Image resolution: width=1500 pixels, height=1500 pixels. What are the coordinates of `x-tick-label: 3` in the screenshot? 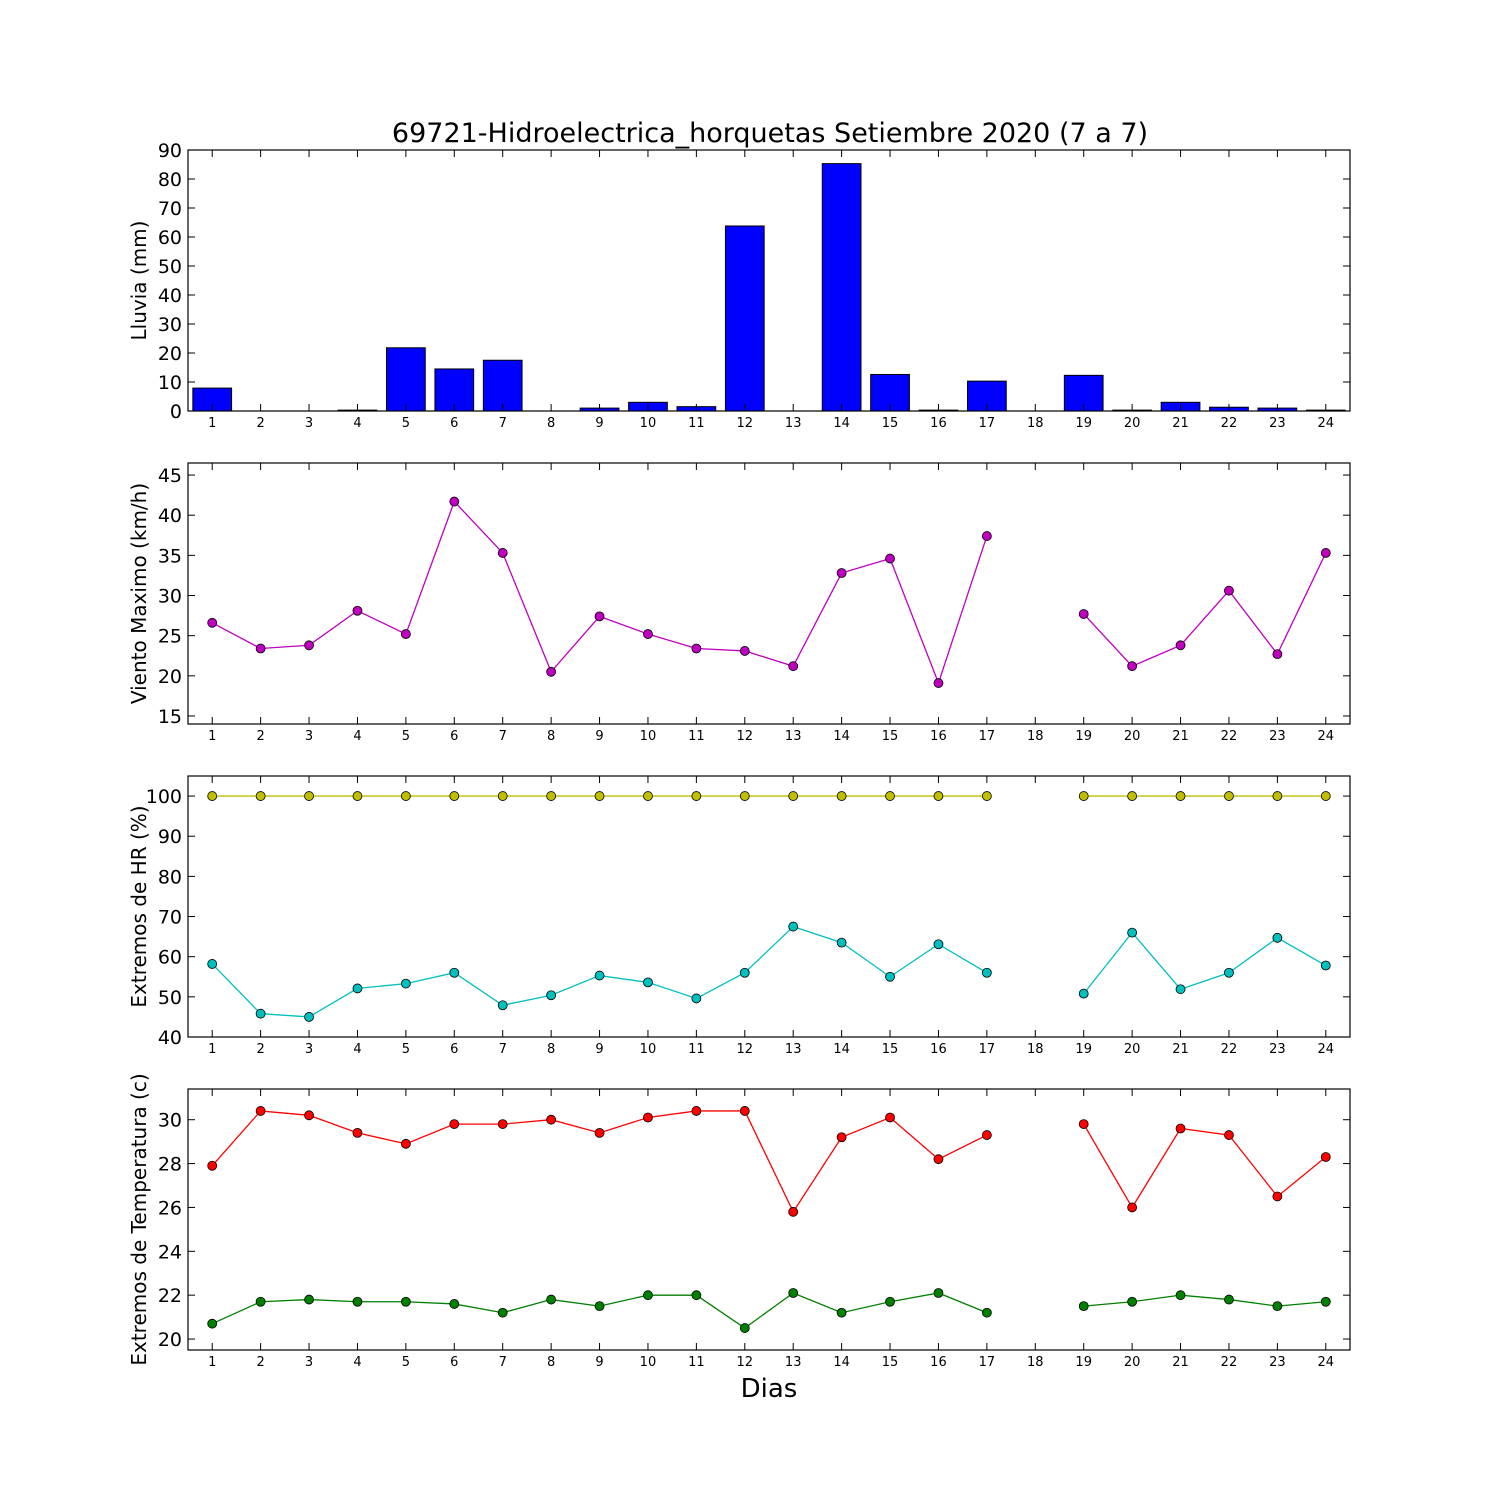 It's located at (309, 1049).